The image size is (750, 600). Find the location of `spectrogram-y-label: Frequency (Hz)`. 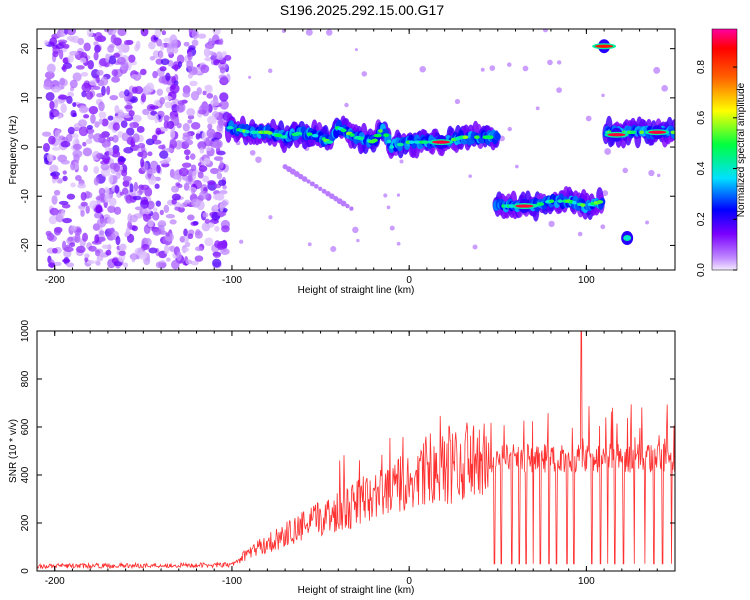

spectrogram-y-label: Frequency (Hz) is located at coordinates (13, 150).